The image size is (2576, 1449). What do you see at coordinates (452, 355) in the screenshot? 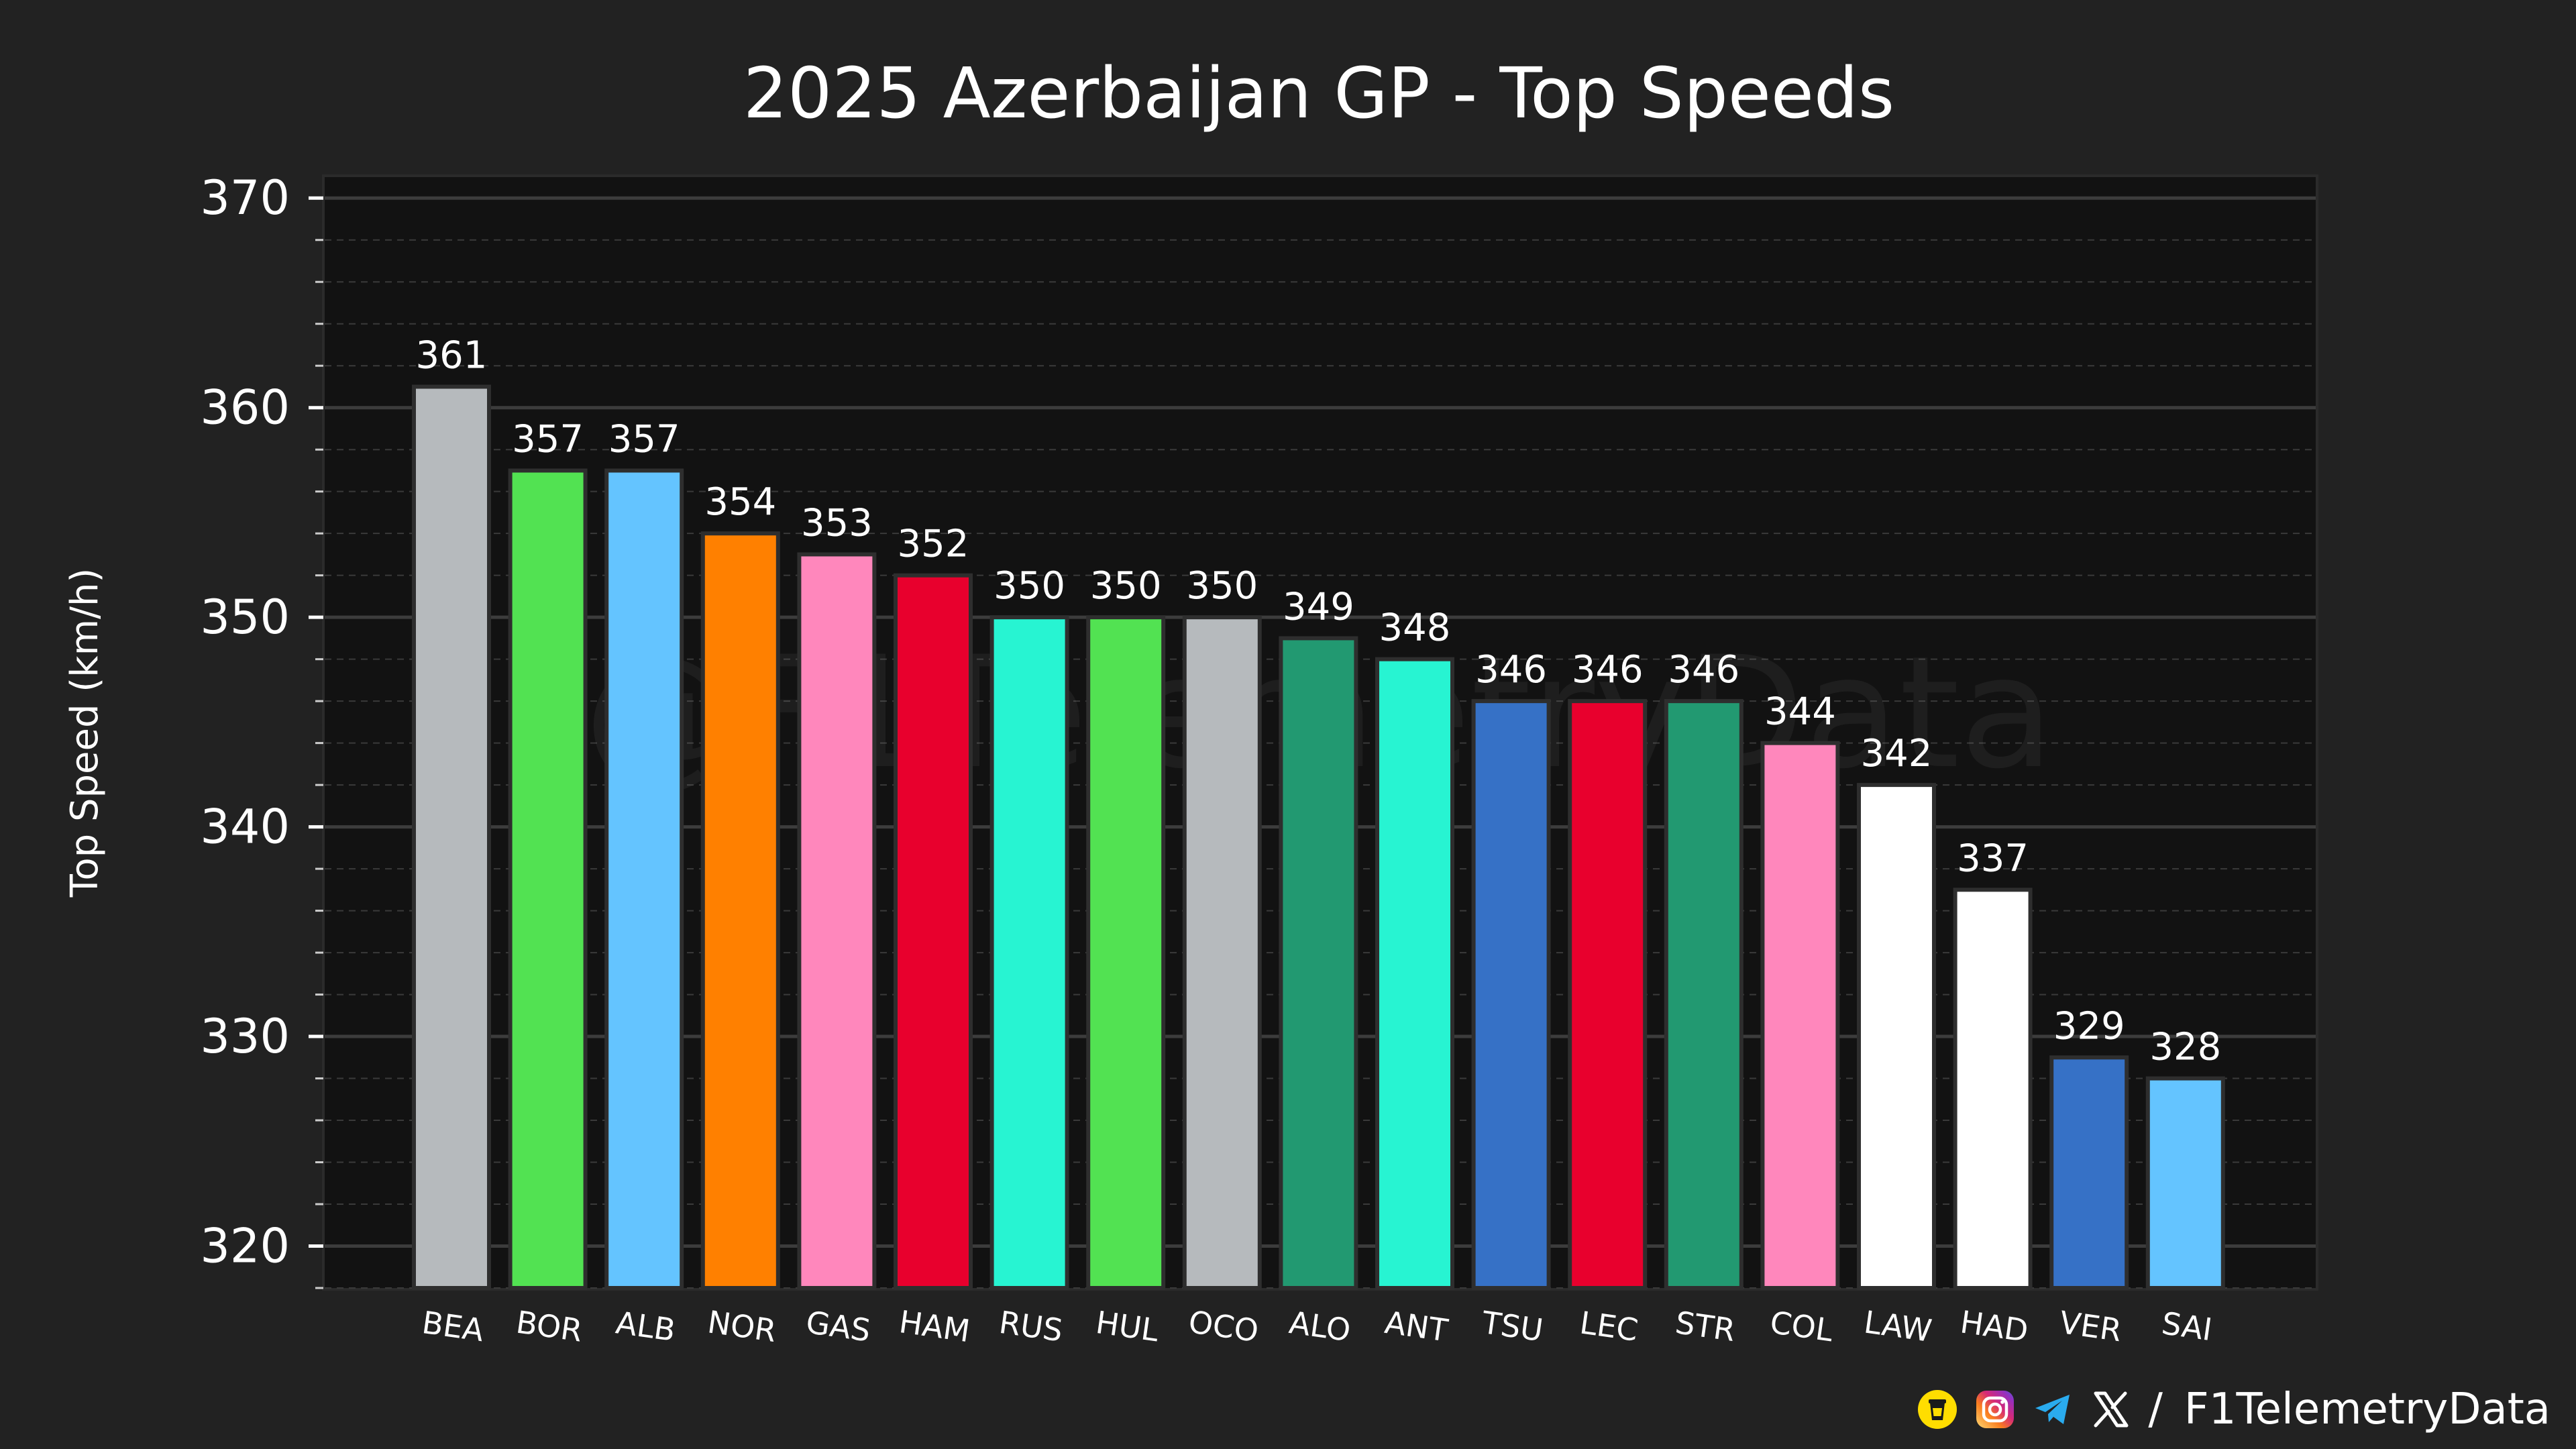
I see `bar-value-label: 361` at bounding box center [452, 355].